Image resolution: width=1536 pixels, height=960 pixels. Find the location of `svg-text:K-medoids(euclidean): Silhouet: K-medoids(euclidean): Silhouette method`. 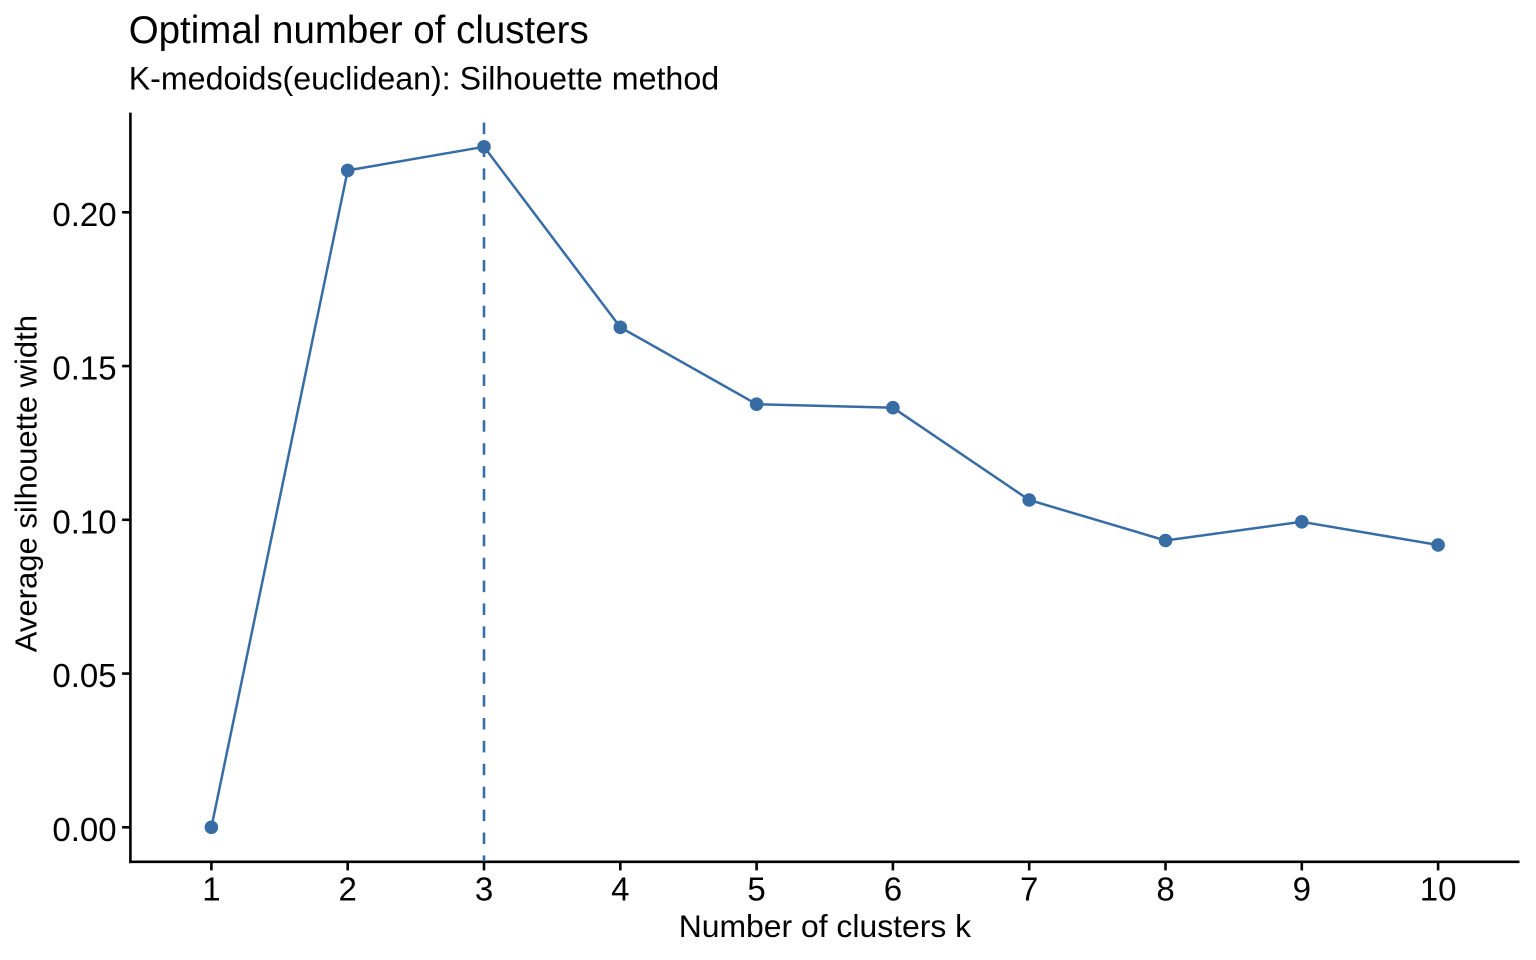

svg-text:K-medoids(euclidean): Silhouet: K-medoids(euclidean): Silhouette method is located at coordinates (424, 78).